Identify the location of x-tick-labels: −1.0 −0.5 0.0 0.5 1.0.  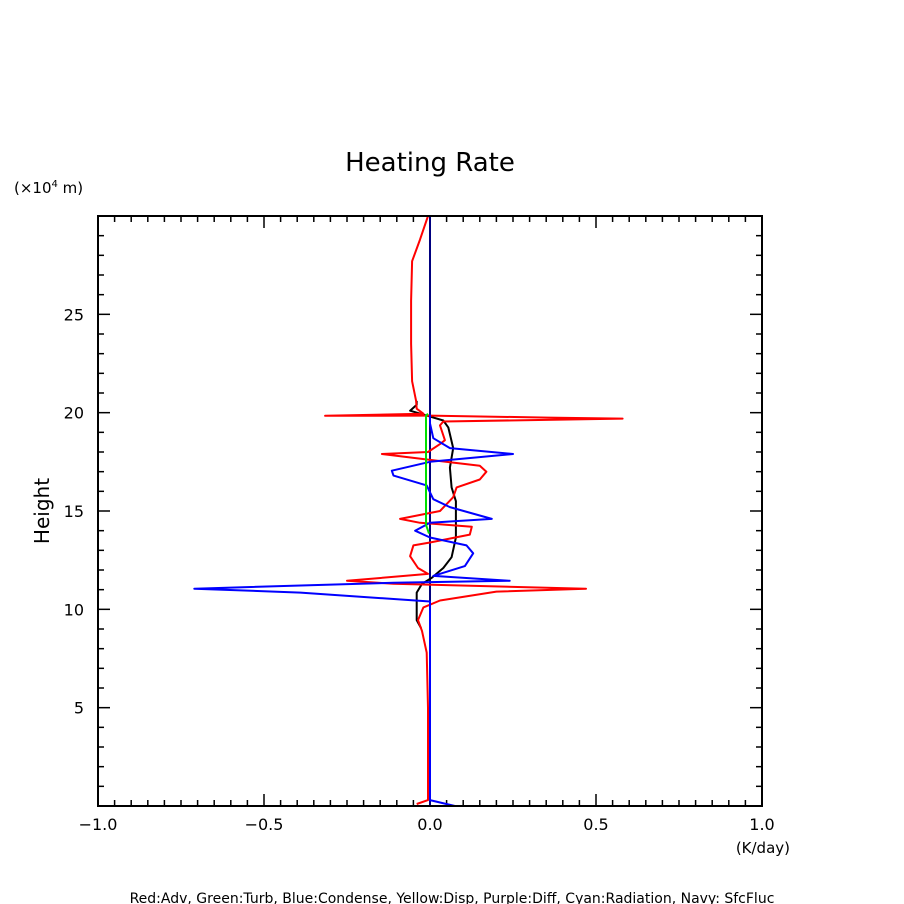
(427, 824).